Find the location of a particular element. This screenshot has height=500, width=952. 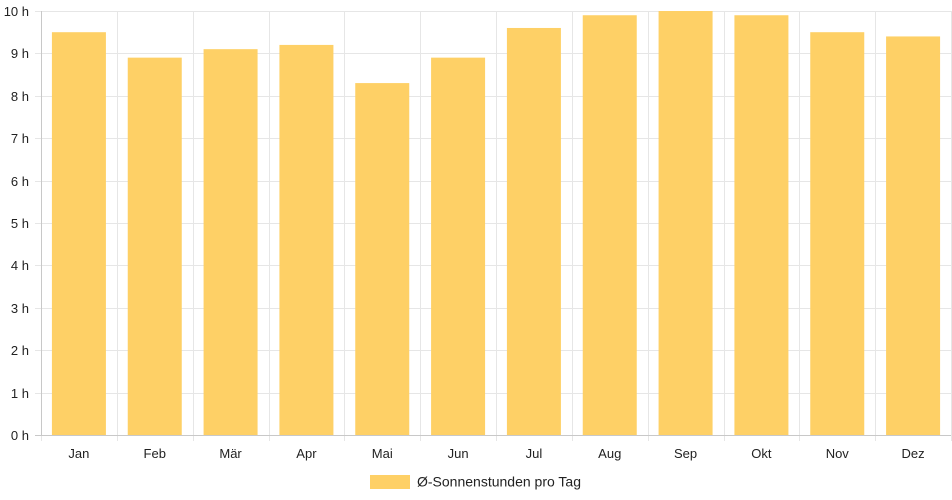

x-tick-label: Sep is located at coordinates (685, 453).